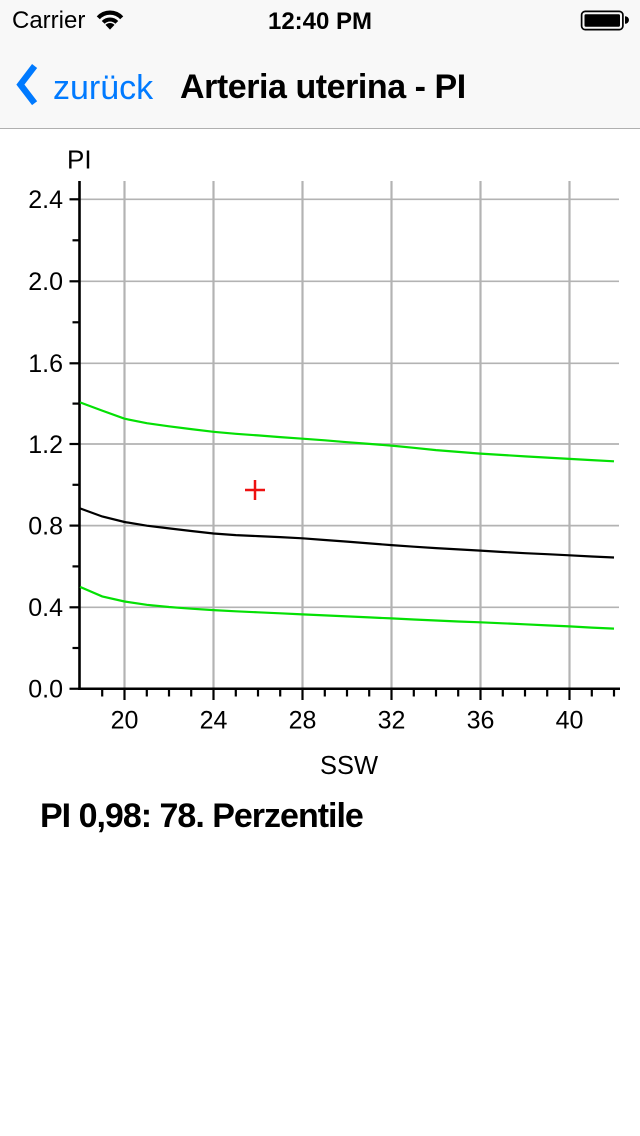 The height and width of the screenshot is (1136, 640). Describe the element at coordinates (45, 445) in the screenshot. I see `svg-text: 1.2` at that location.